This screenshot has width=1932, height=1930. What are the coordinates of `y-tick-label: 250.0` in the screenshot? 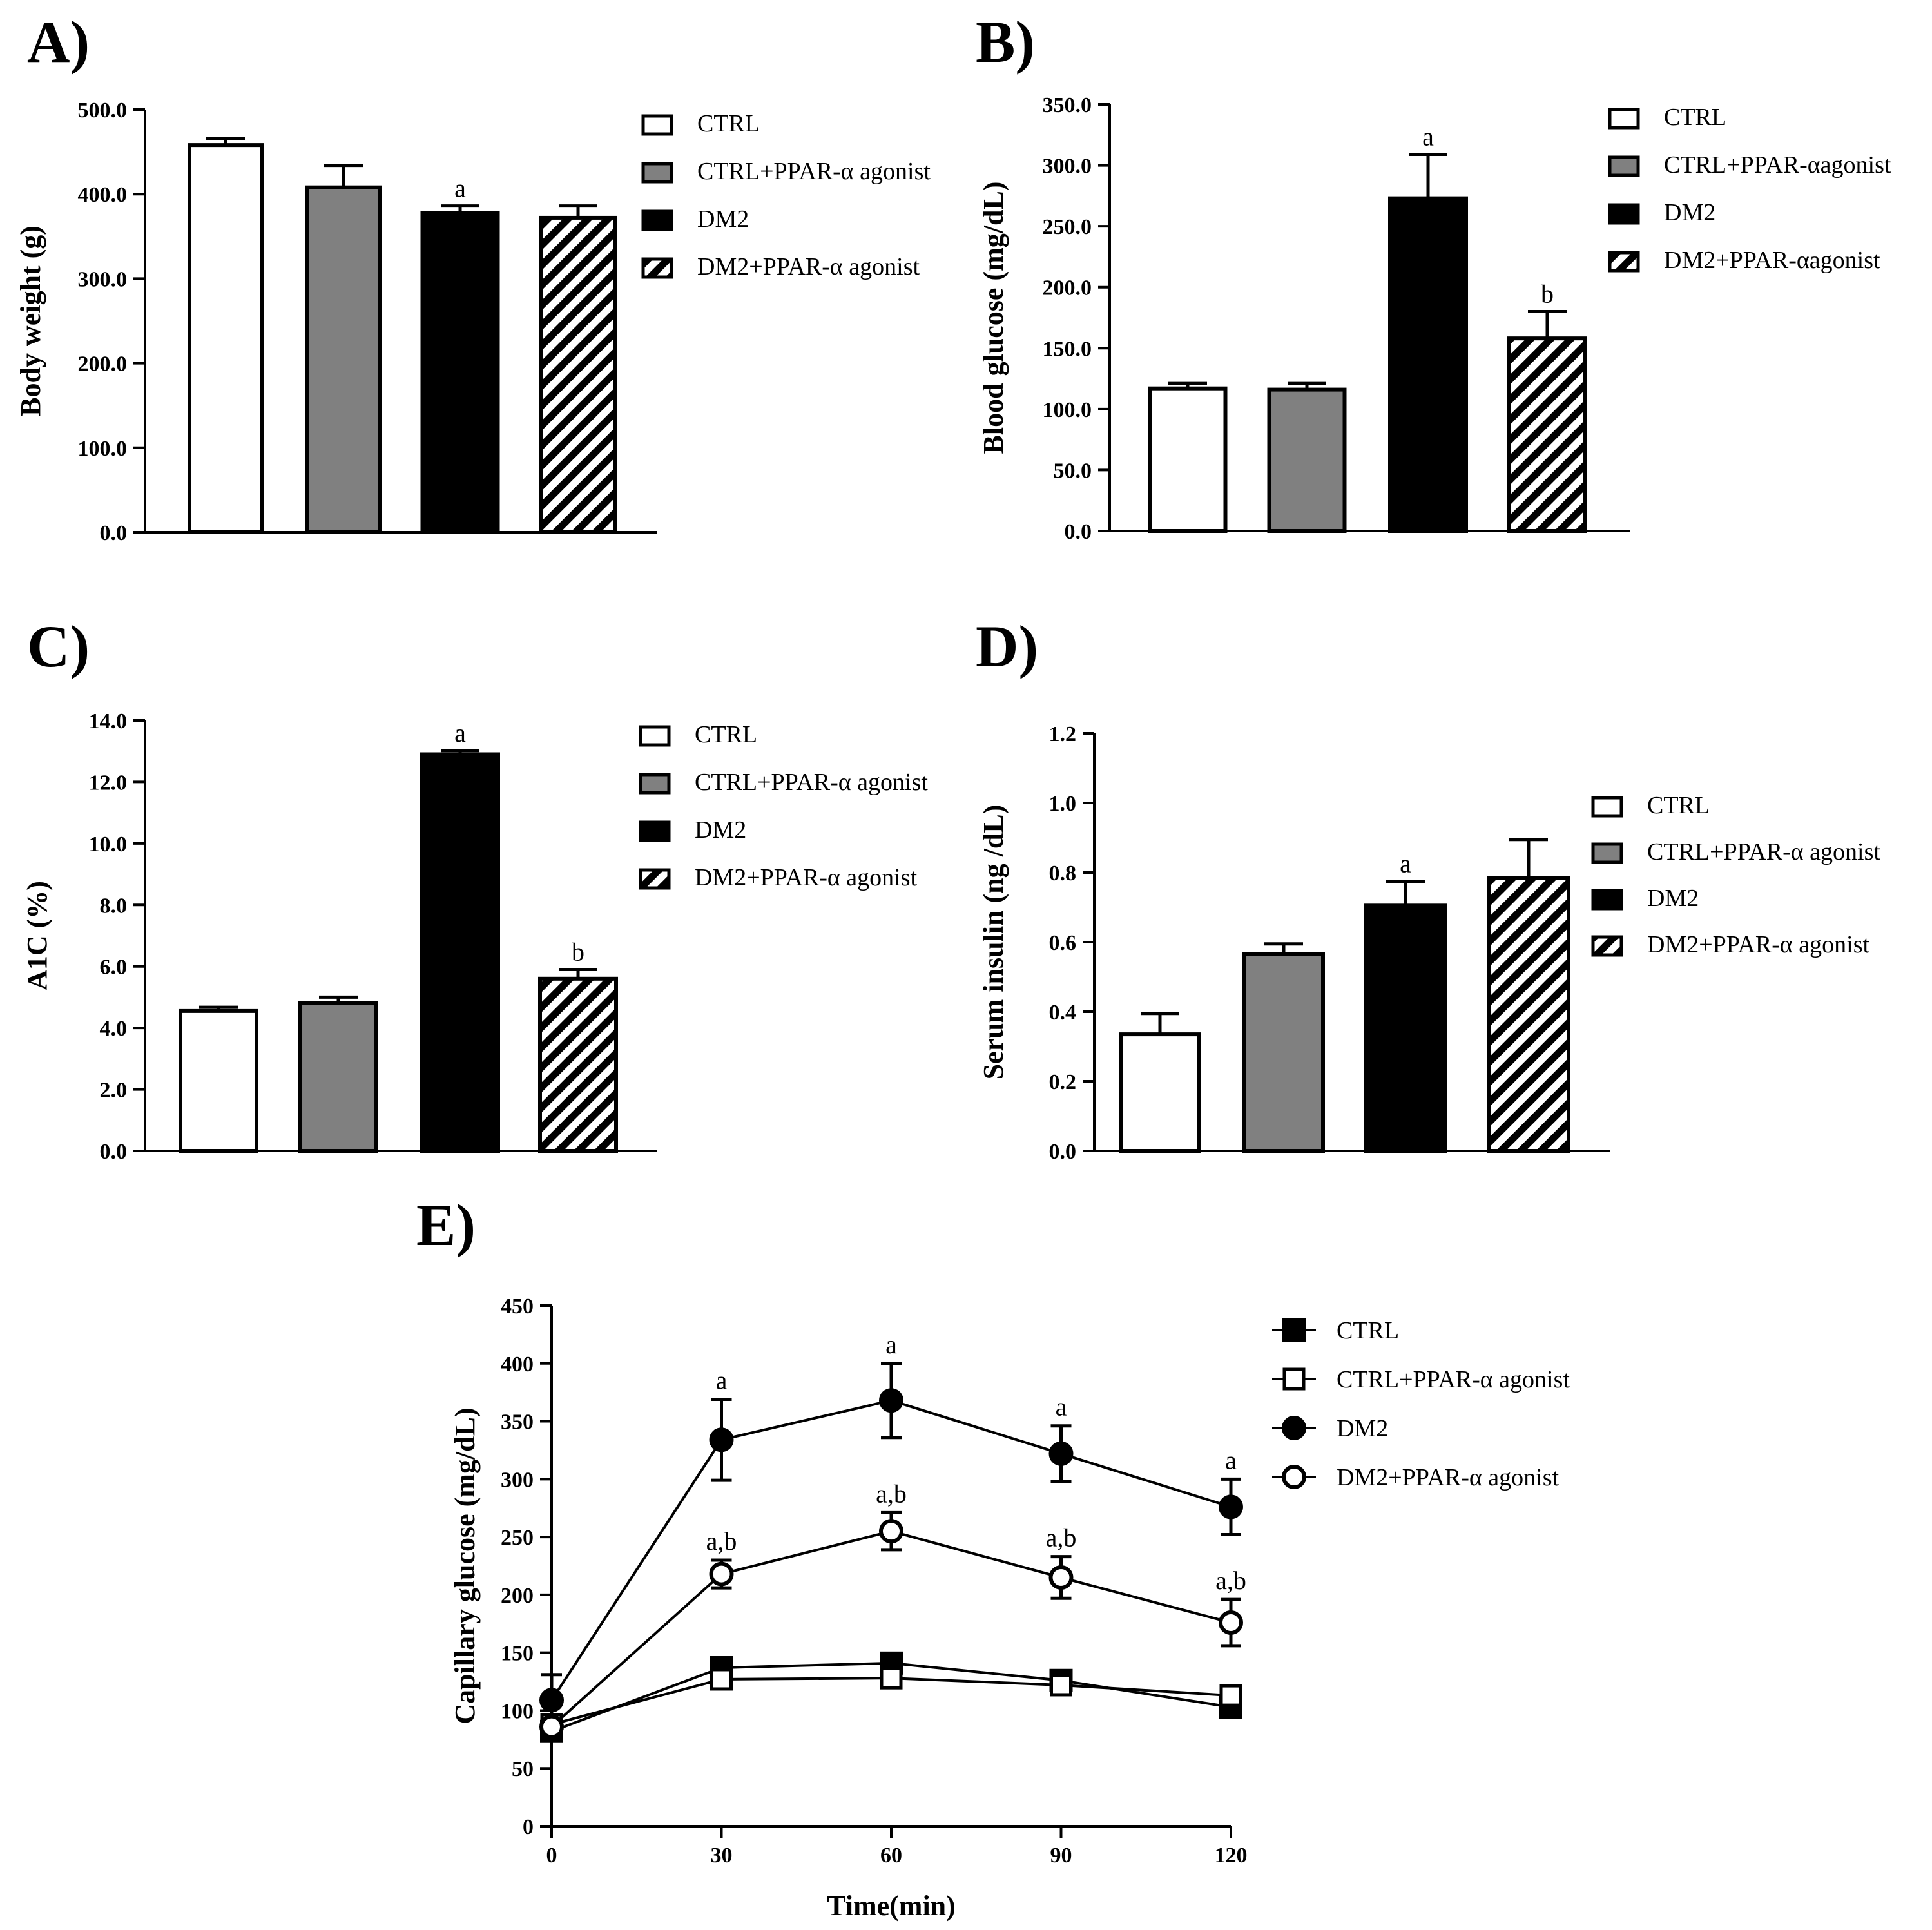 It's located at (1067, 227).